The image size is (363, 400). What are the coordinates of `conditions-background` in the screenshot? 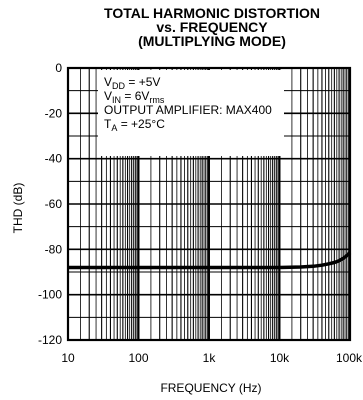 It's located at (191, 113).